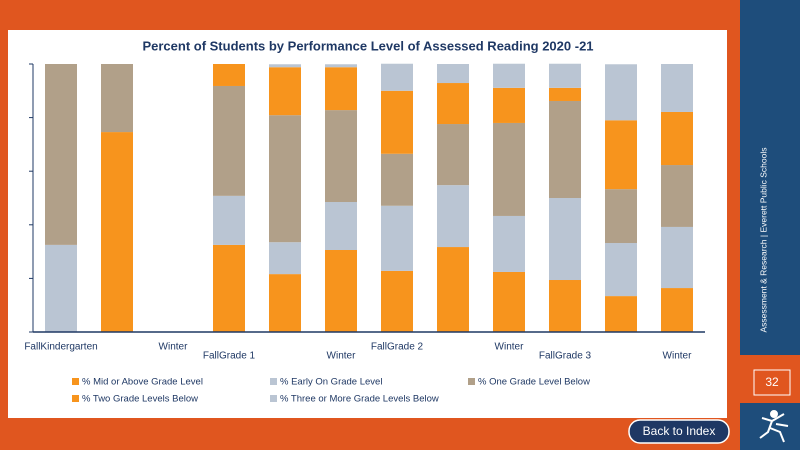 This screenshot has width=800, height=450. I want to click on page-number: 32, so click(772, 382).